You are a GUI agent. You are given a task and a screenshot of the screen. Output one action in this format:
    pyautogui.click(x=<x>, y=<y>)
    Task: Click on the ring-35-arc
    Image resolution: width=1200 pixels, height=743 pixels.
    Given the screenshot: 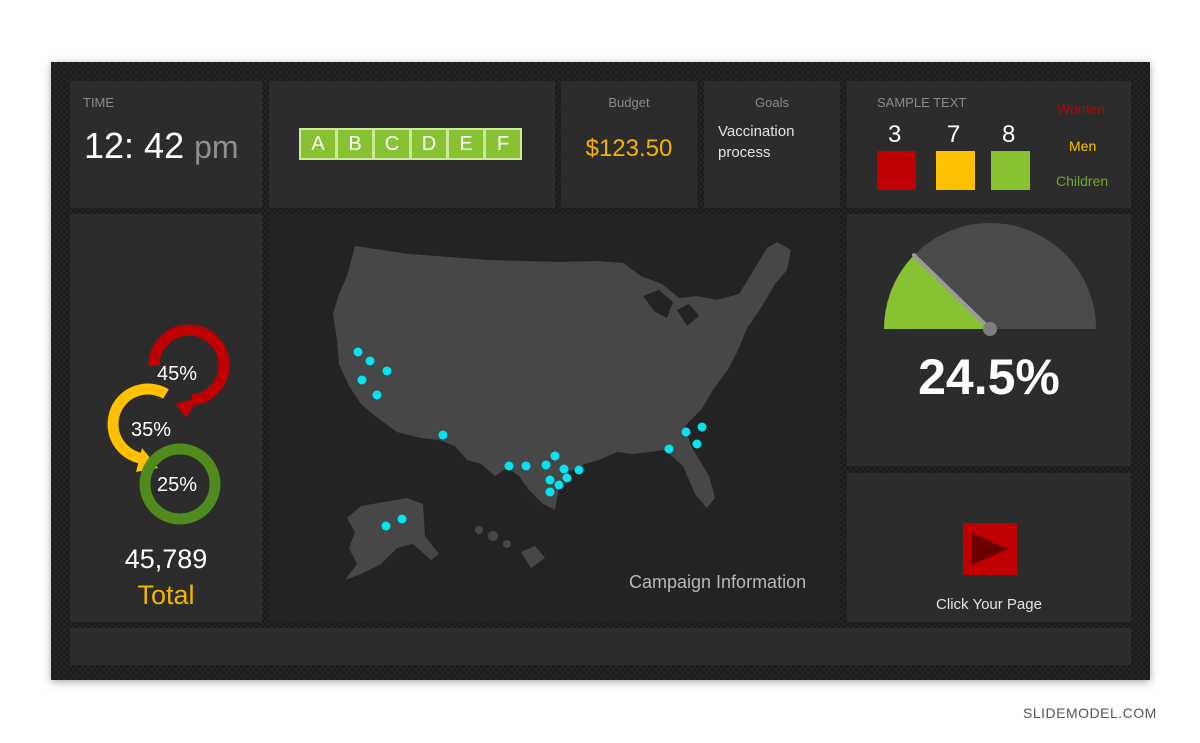 What is the action you would take?
    pyautogui.click(x=138, y=424)
    